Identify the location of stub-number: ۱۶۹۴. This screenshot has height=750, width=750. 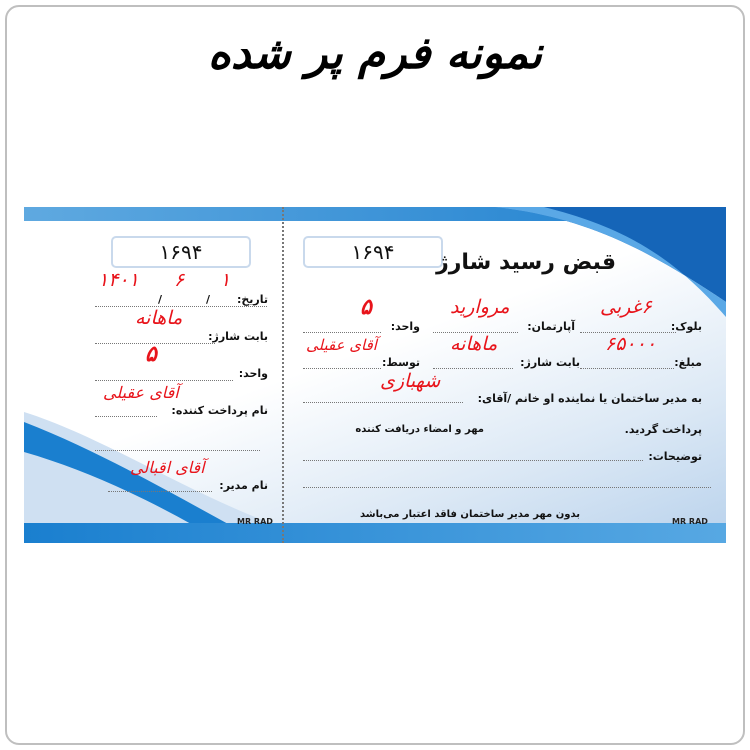
(181, 252).